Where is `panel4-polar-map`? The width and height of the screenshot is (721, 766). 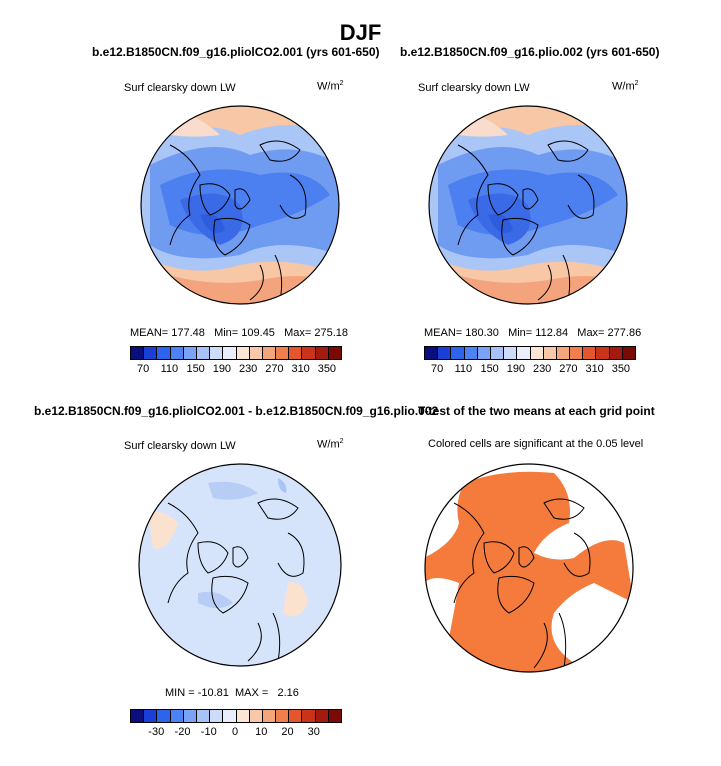
panel4-polar-map is located at coordinates (529, 568).